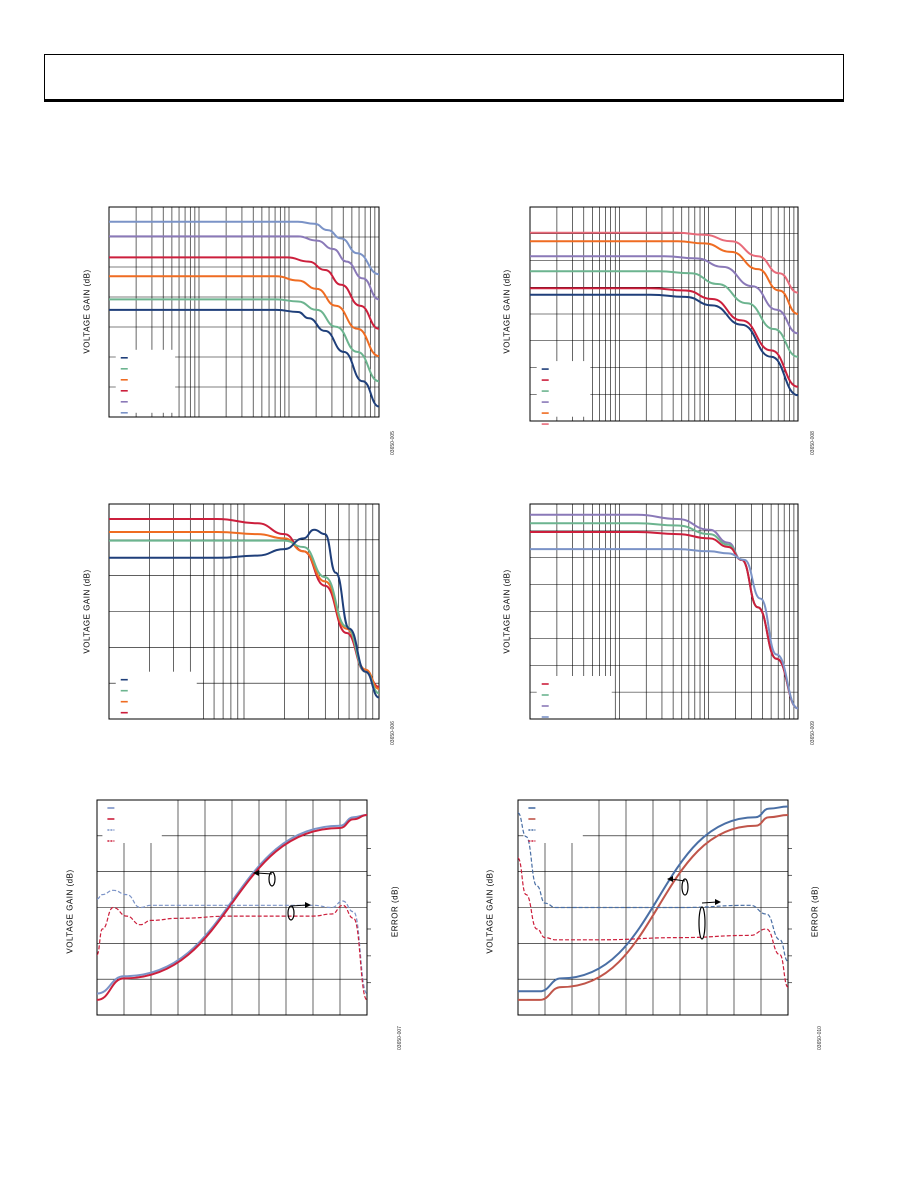 The image size is (918, 1188). Describe the element at coordinates (393, 733) in the screenshot. I see `figure-id: 03650-006` at that location.